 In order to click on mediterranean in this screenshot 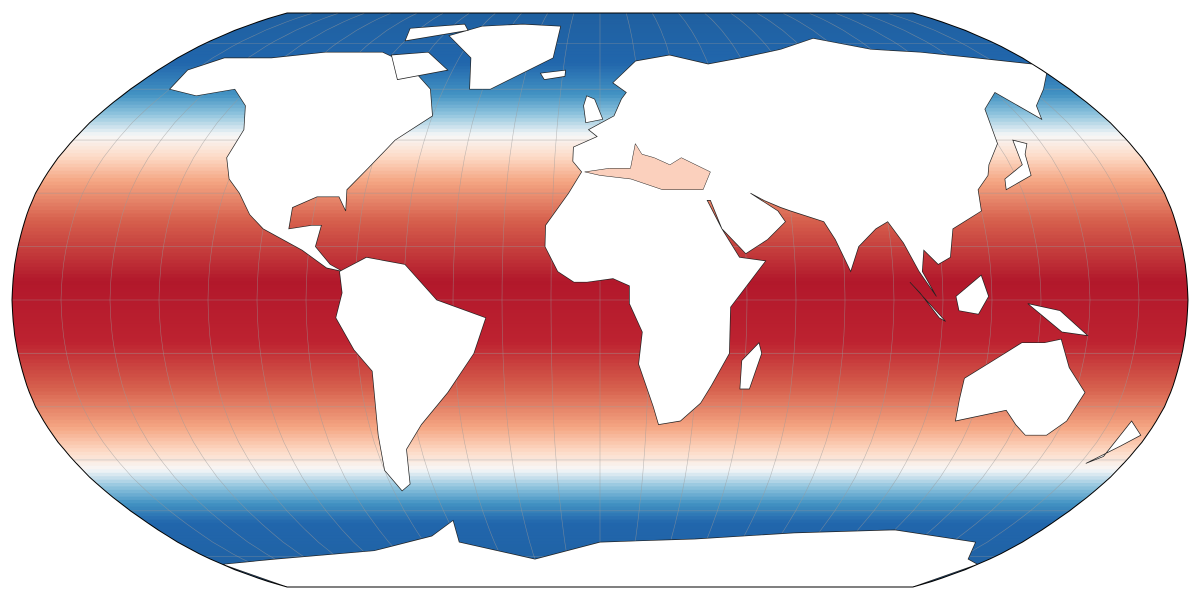, I will do `click(647, 166)`.